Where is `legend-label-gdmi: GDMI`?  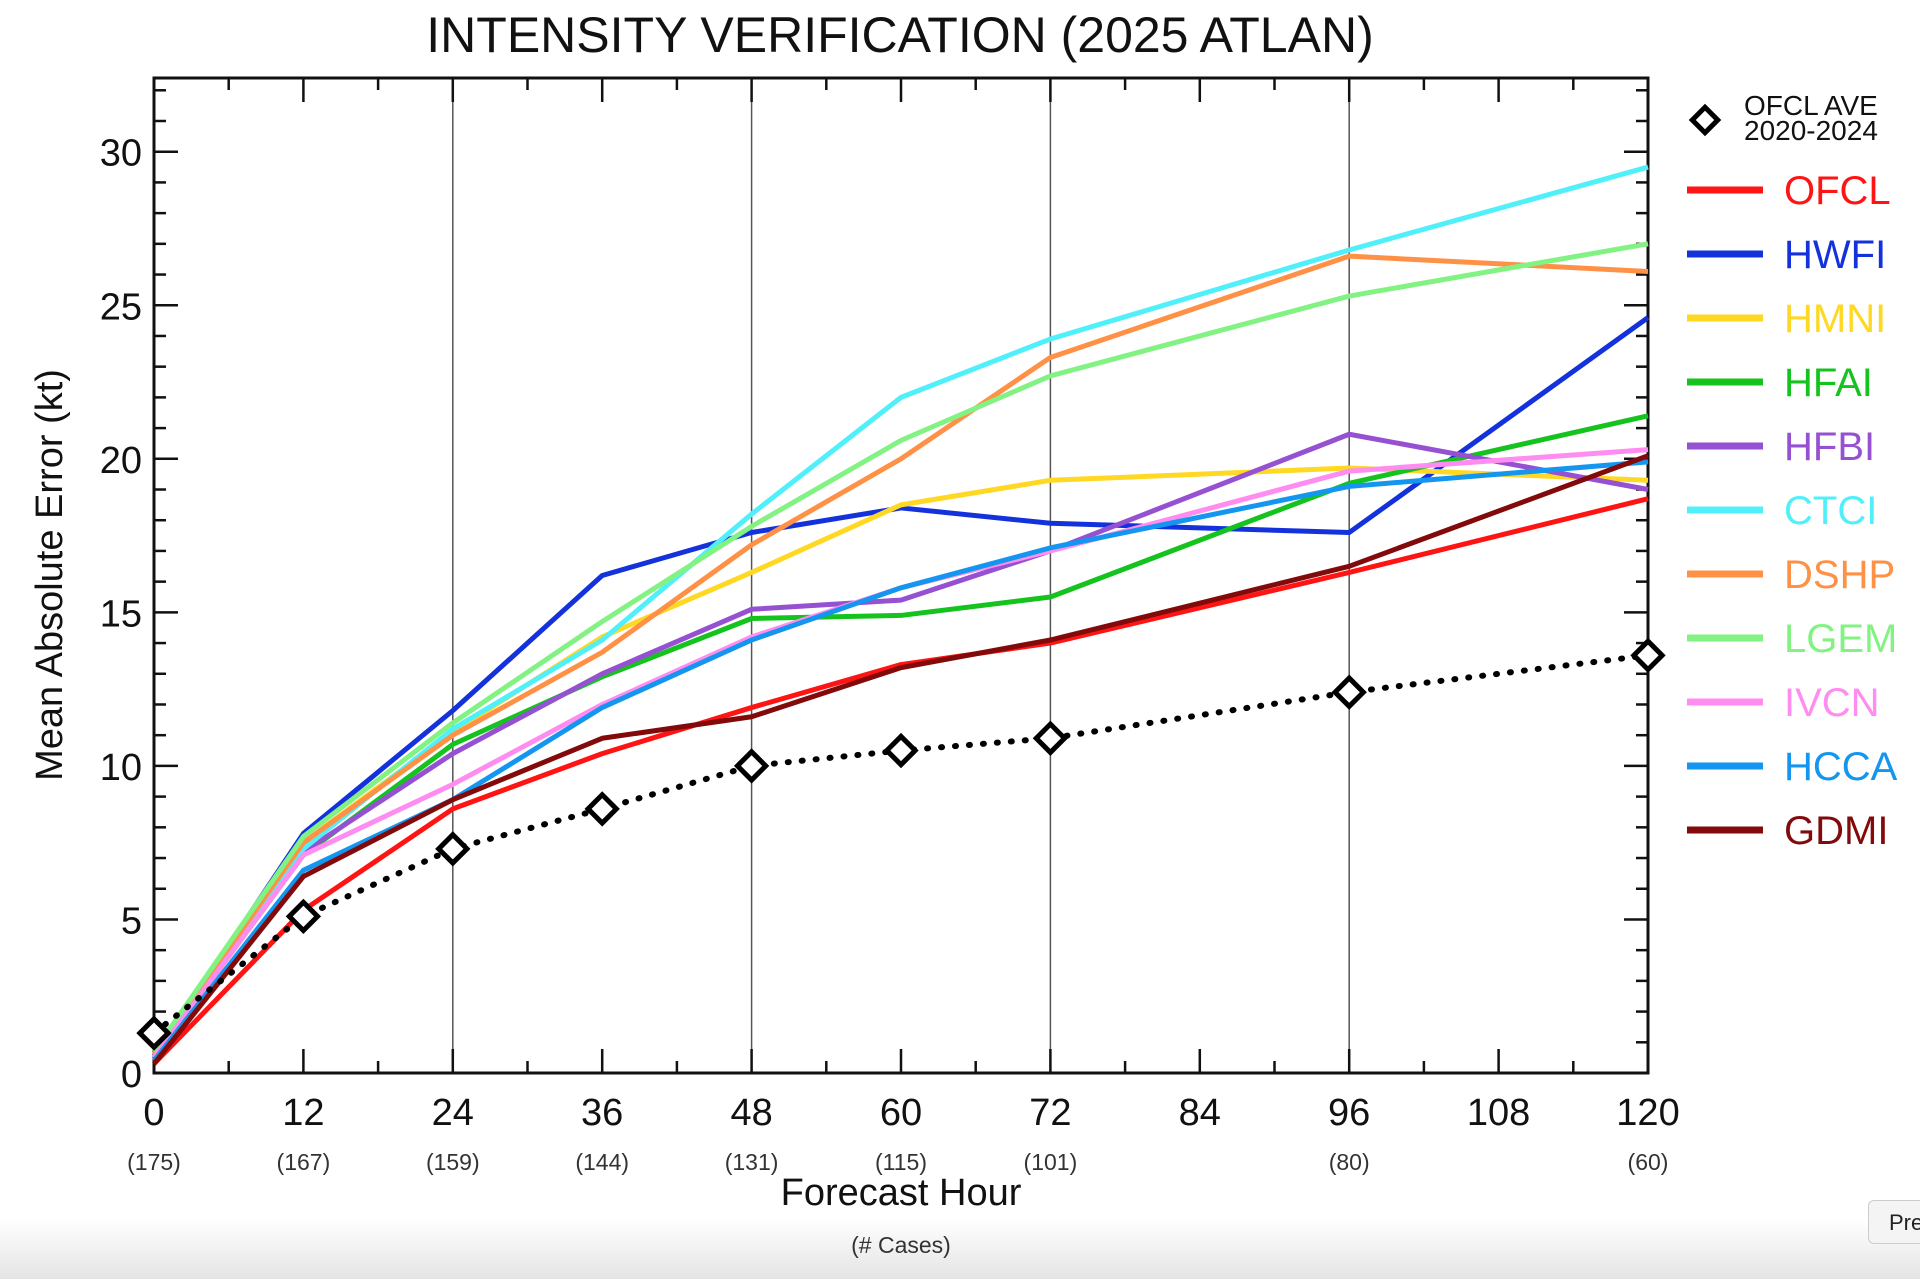 legend-label-gdmi: GDMI is located at coordinates (1836, 831).